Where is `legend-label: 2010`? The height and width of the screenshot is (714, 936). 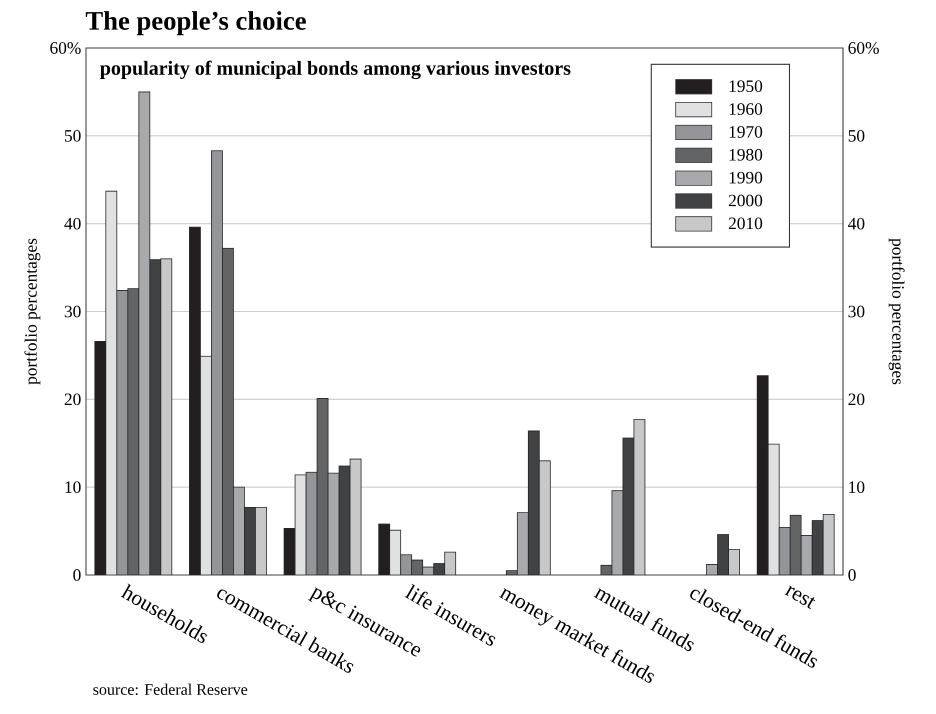
legend-label: 2010 is located at coordinates (745, 224).